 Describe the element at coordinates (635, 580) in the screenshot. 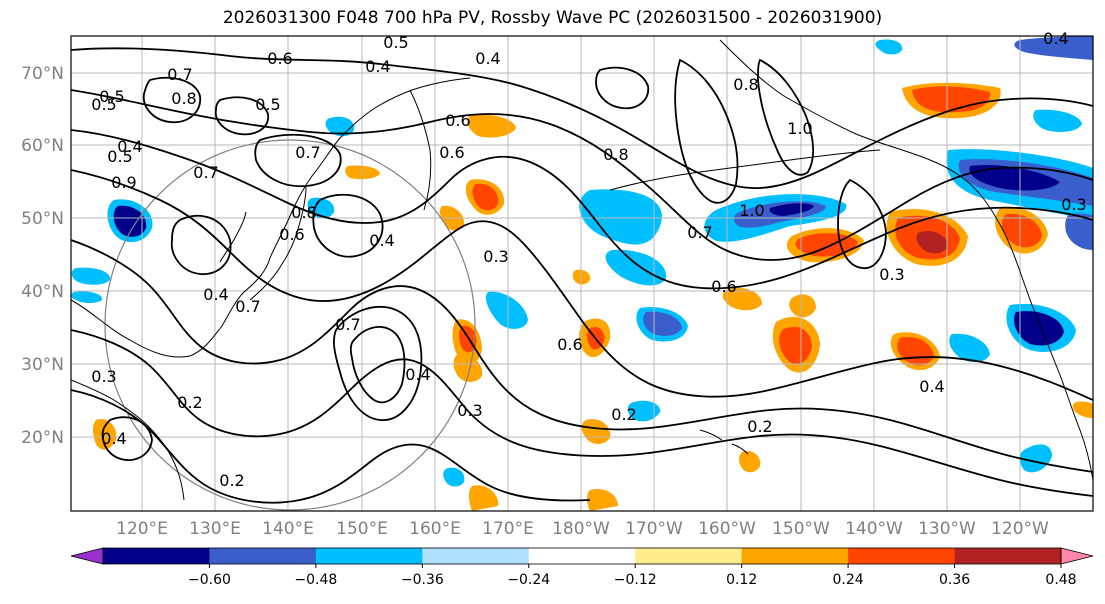

I see `colorbar-tick-label: −0.12` at that location.